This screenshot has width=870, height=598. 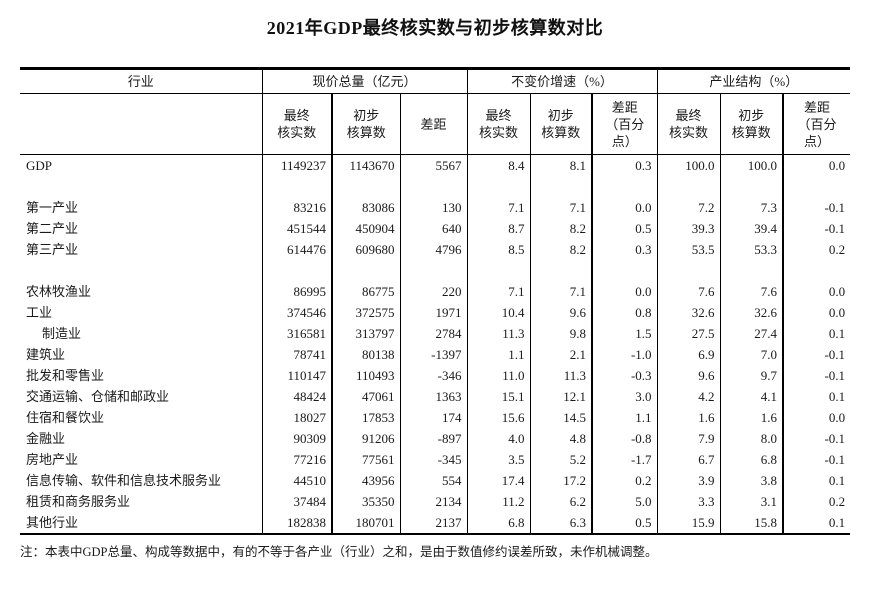 What do you see at coordinates (297, 249) in the screenshot?
I see `table-cell: 614476` at bounding box center [297, 249].